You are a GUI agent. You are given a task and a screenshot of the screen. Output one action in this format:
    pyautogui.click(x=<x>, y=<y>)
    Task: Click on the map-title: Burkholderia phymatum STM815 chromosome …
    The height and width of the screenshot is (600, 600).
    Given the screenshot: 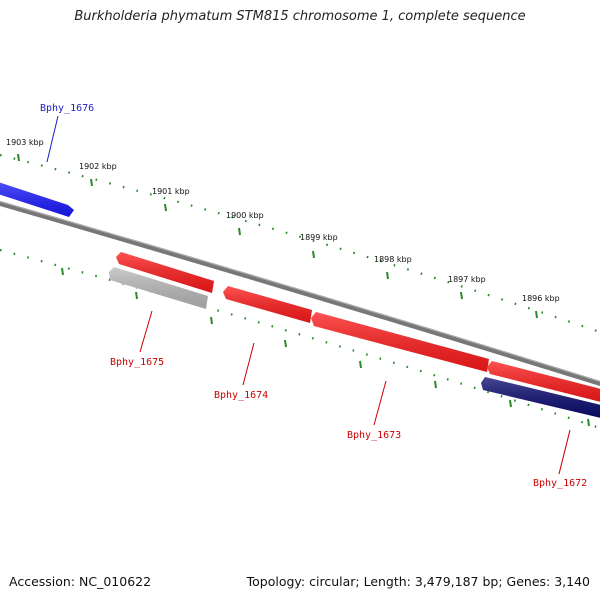 What is the action you would take?
    pyautogui.click(x=300, y=16)
    